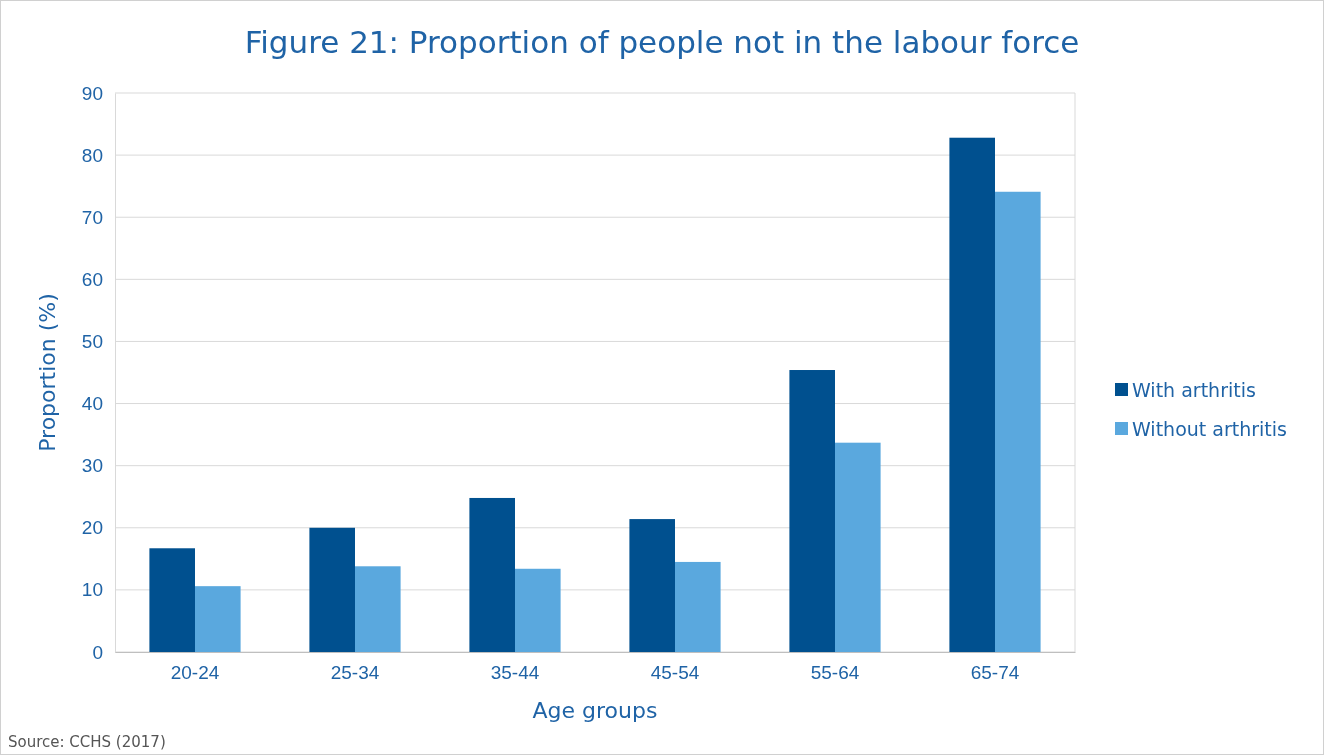 This screenshot has height=755, width=1324. What do you see at coordinates (92, 217) in the screenshot?
I see `y-tick-label: 70` at bounding box center [92, 217].